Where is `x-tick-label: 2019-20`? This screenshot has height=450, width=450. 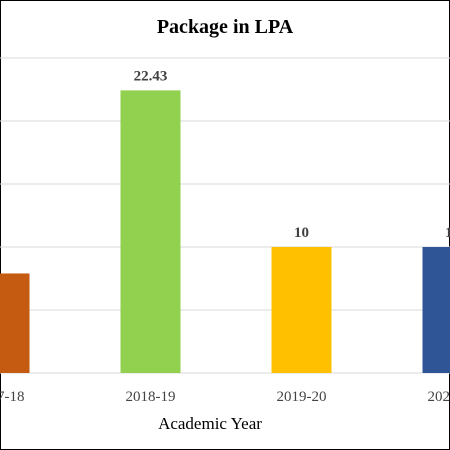
x-tick-label: 2019-20 is located at coordinates (302, 397).